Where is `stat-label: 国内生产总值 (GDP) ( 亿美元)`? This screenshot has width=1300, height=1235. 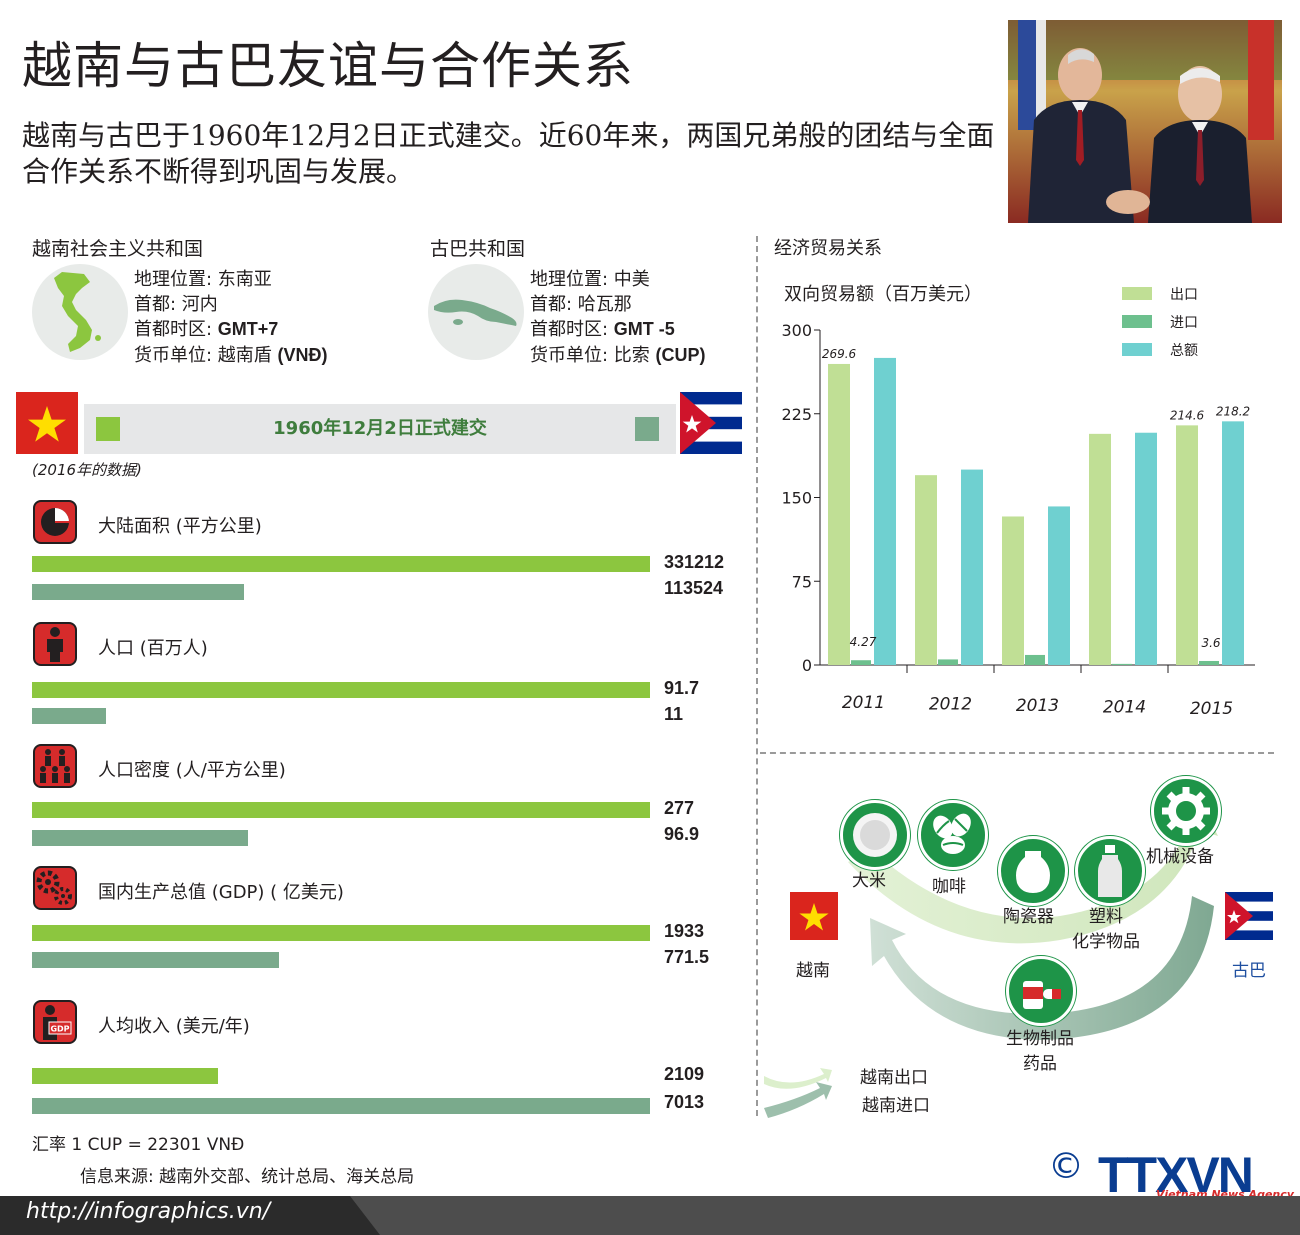
stat-label: 国内生产总值 (GDP) ( 亿美元) is located at coordinates (221, 892).